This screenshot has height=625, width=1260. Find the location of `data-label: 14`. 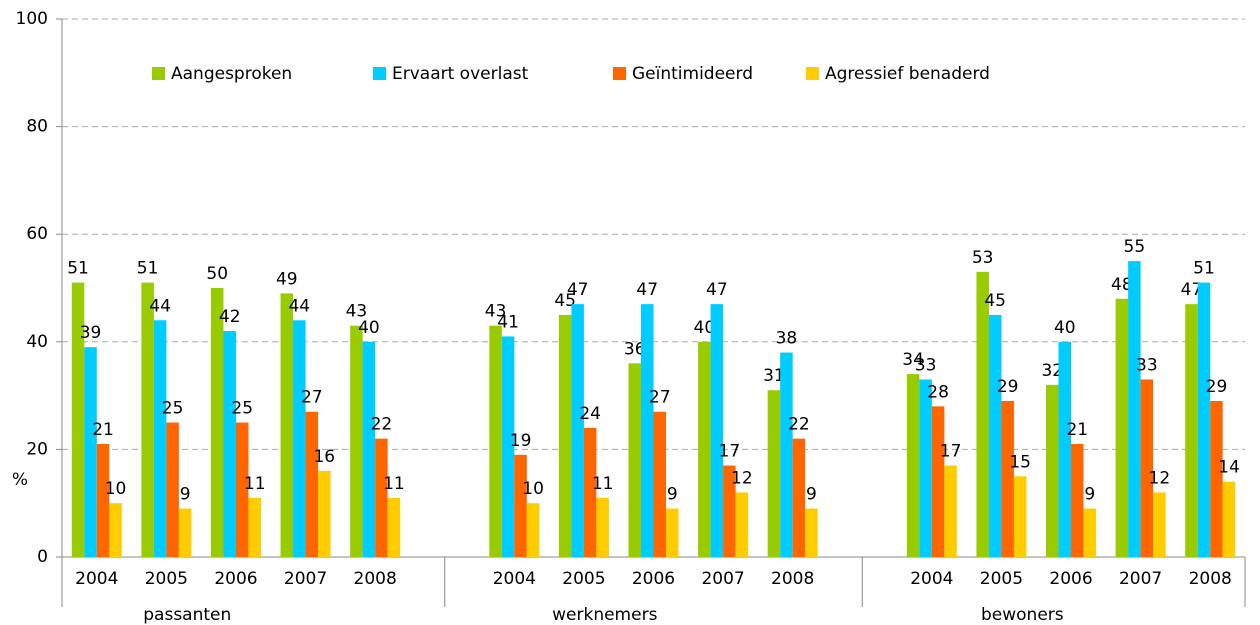

data-label: 14 is located at coordinates (1229, 468).